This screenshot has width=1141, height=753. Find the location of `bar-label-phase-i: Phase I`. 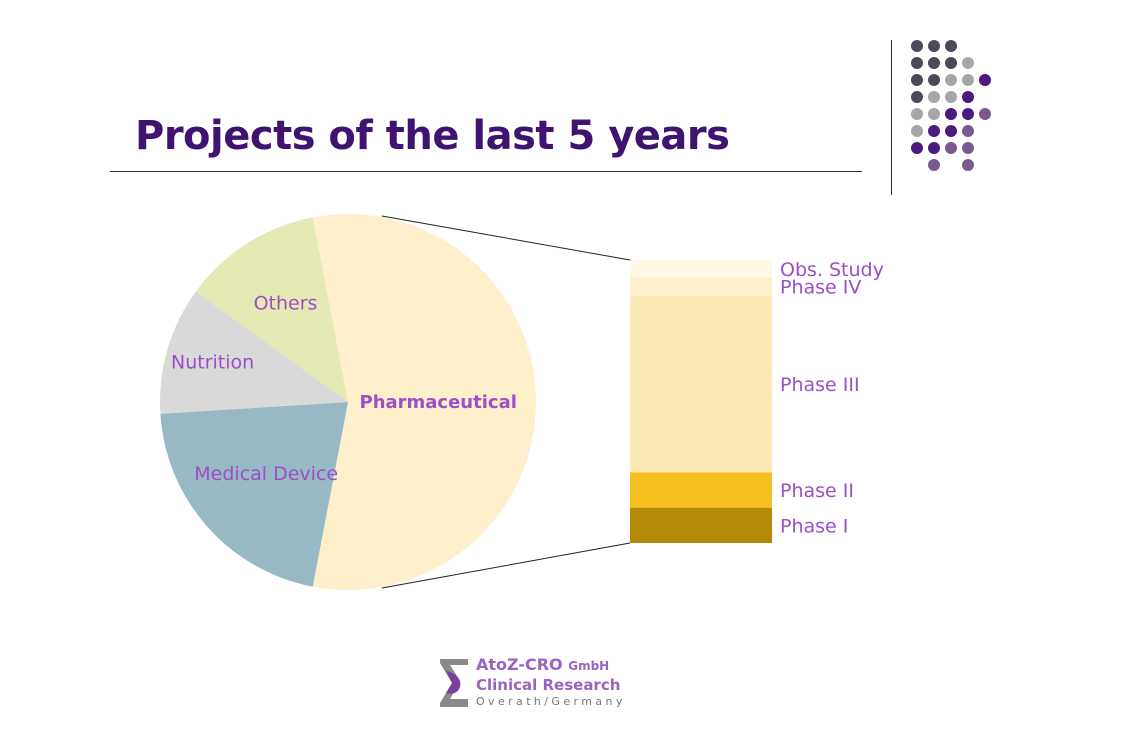

bar-label-phase-i: Phase I is located at coordinates (814, 526).